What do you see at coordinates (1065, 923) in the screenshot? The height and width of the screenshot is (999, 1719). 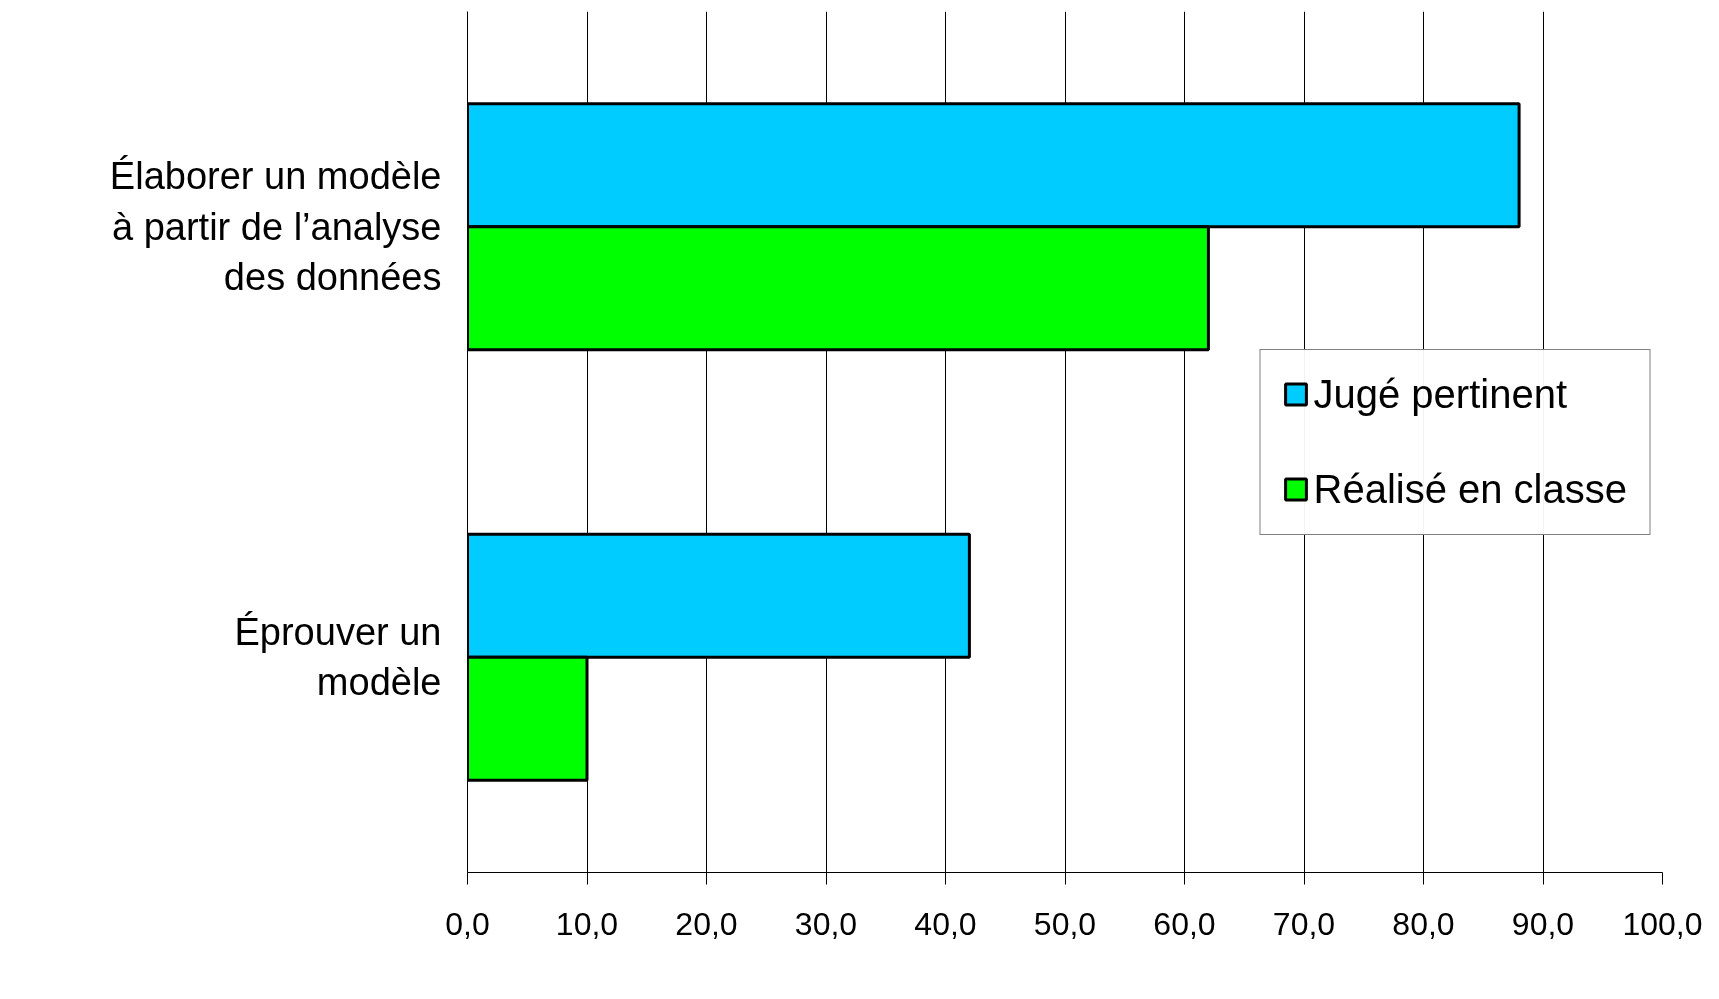 I see `x-tick-label: 50,0` at bounding box center [1065, 923].